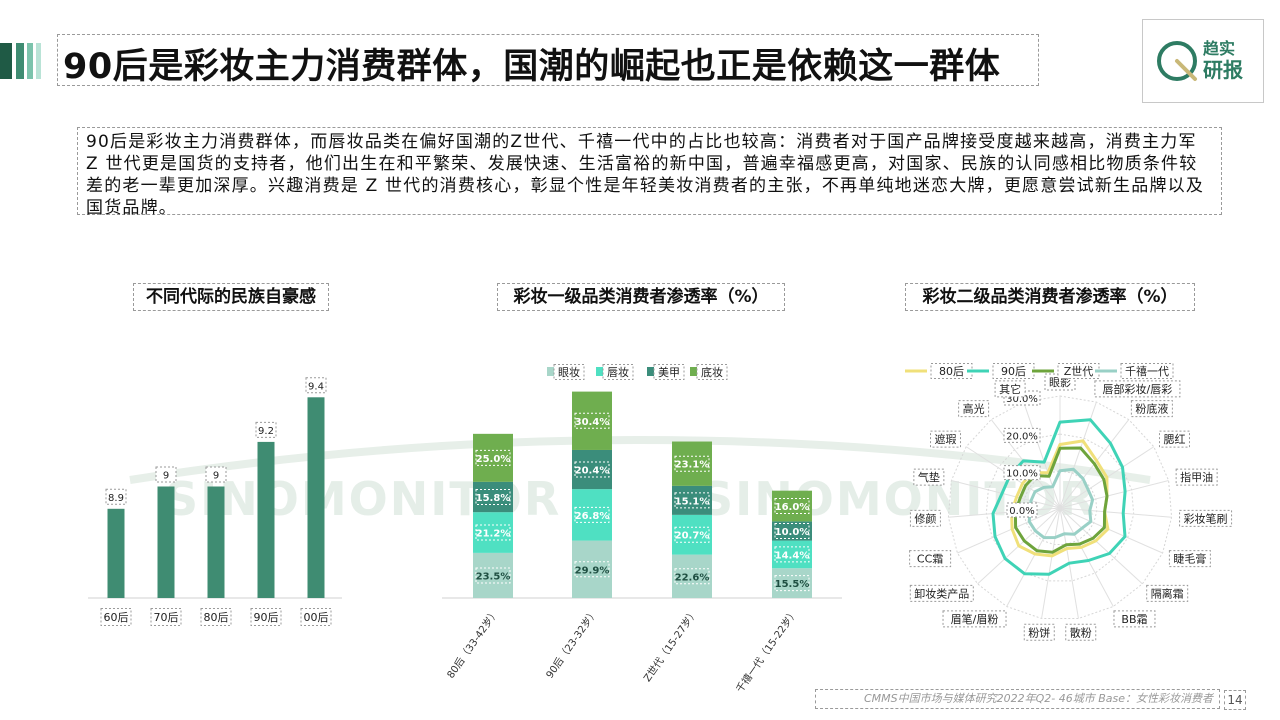  Describe the element at coordinates (592, 516) in the screenshot. I see `chart2-value-label: 26.8%` at that location.